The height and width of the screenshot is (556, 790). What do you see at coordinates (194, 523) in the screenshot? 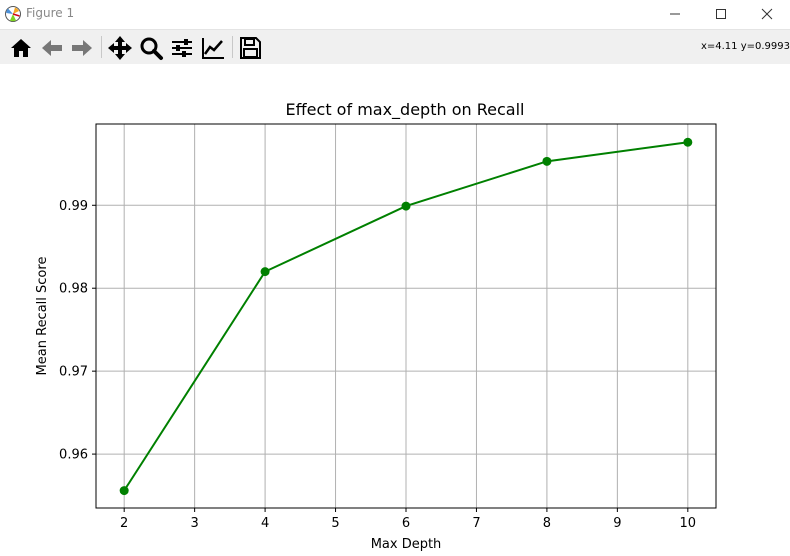
I see `x-tick-label: 3` at bounding box center [194, 523].